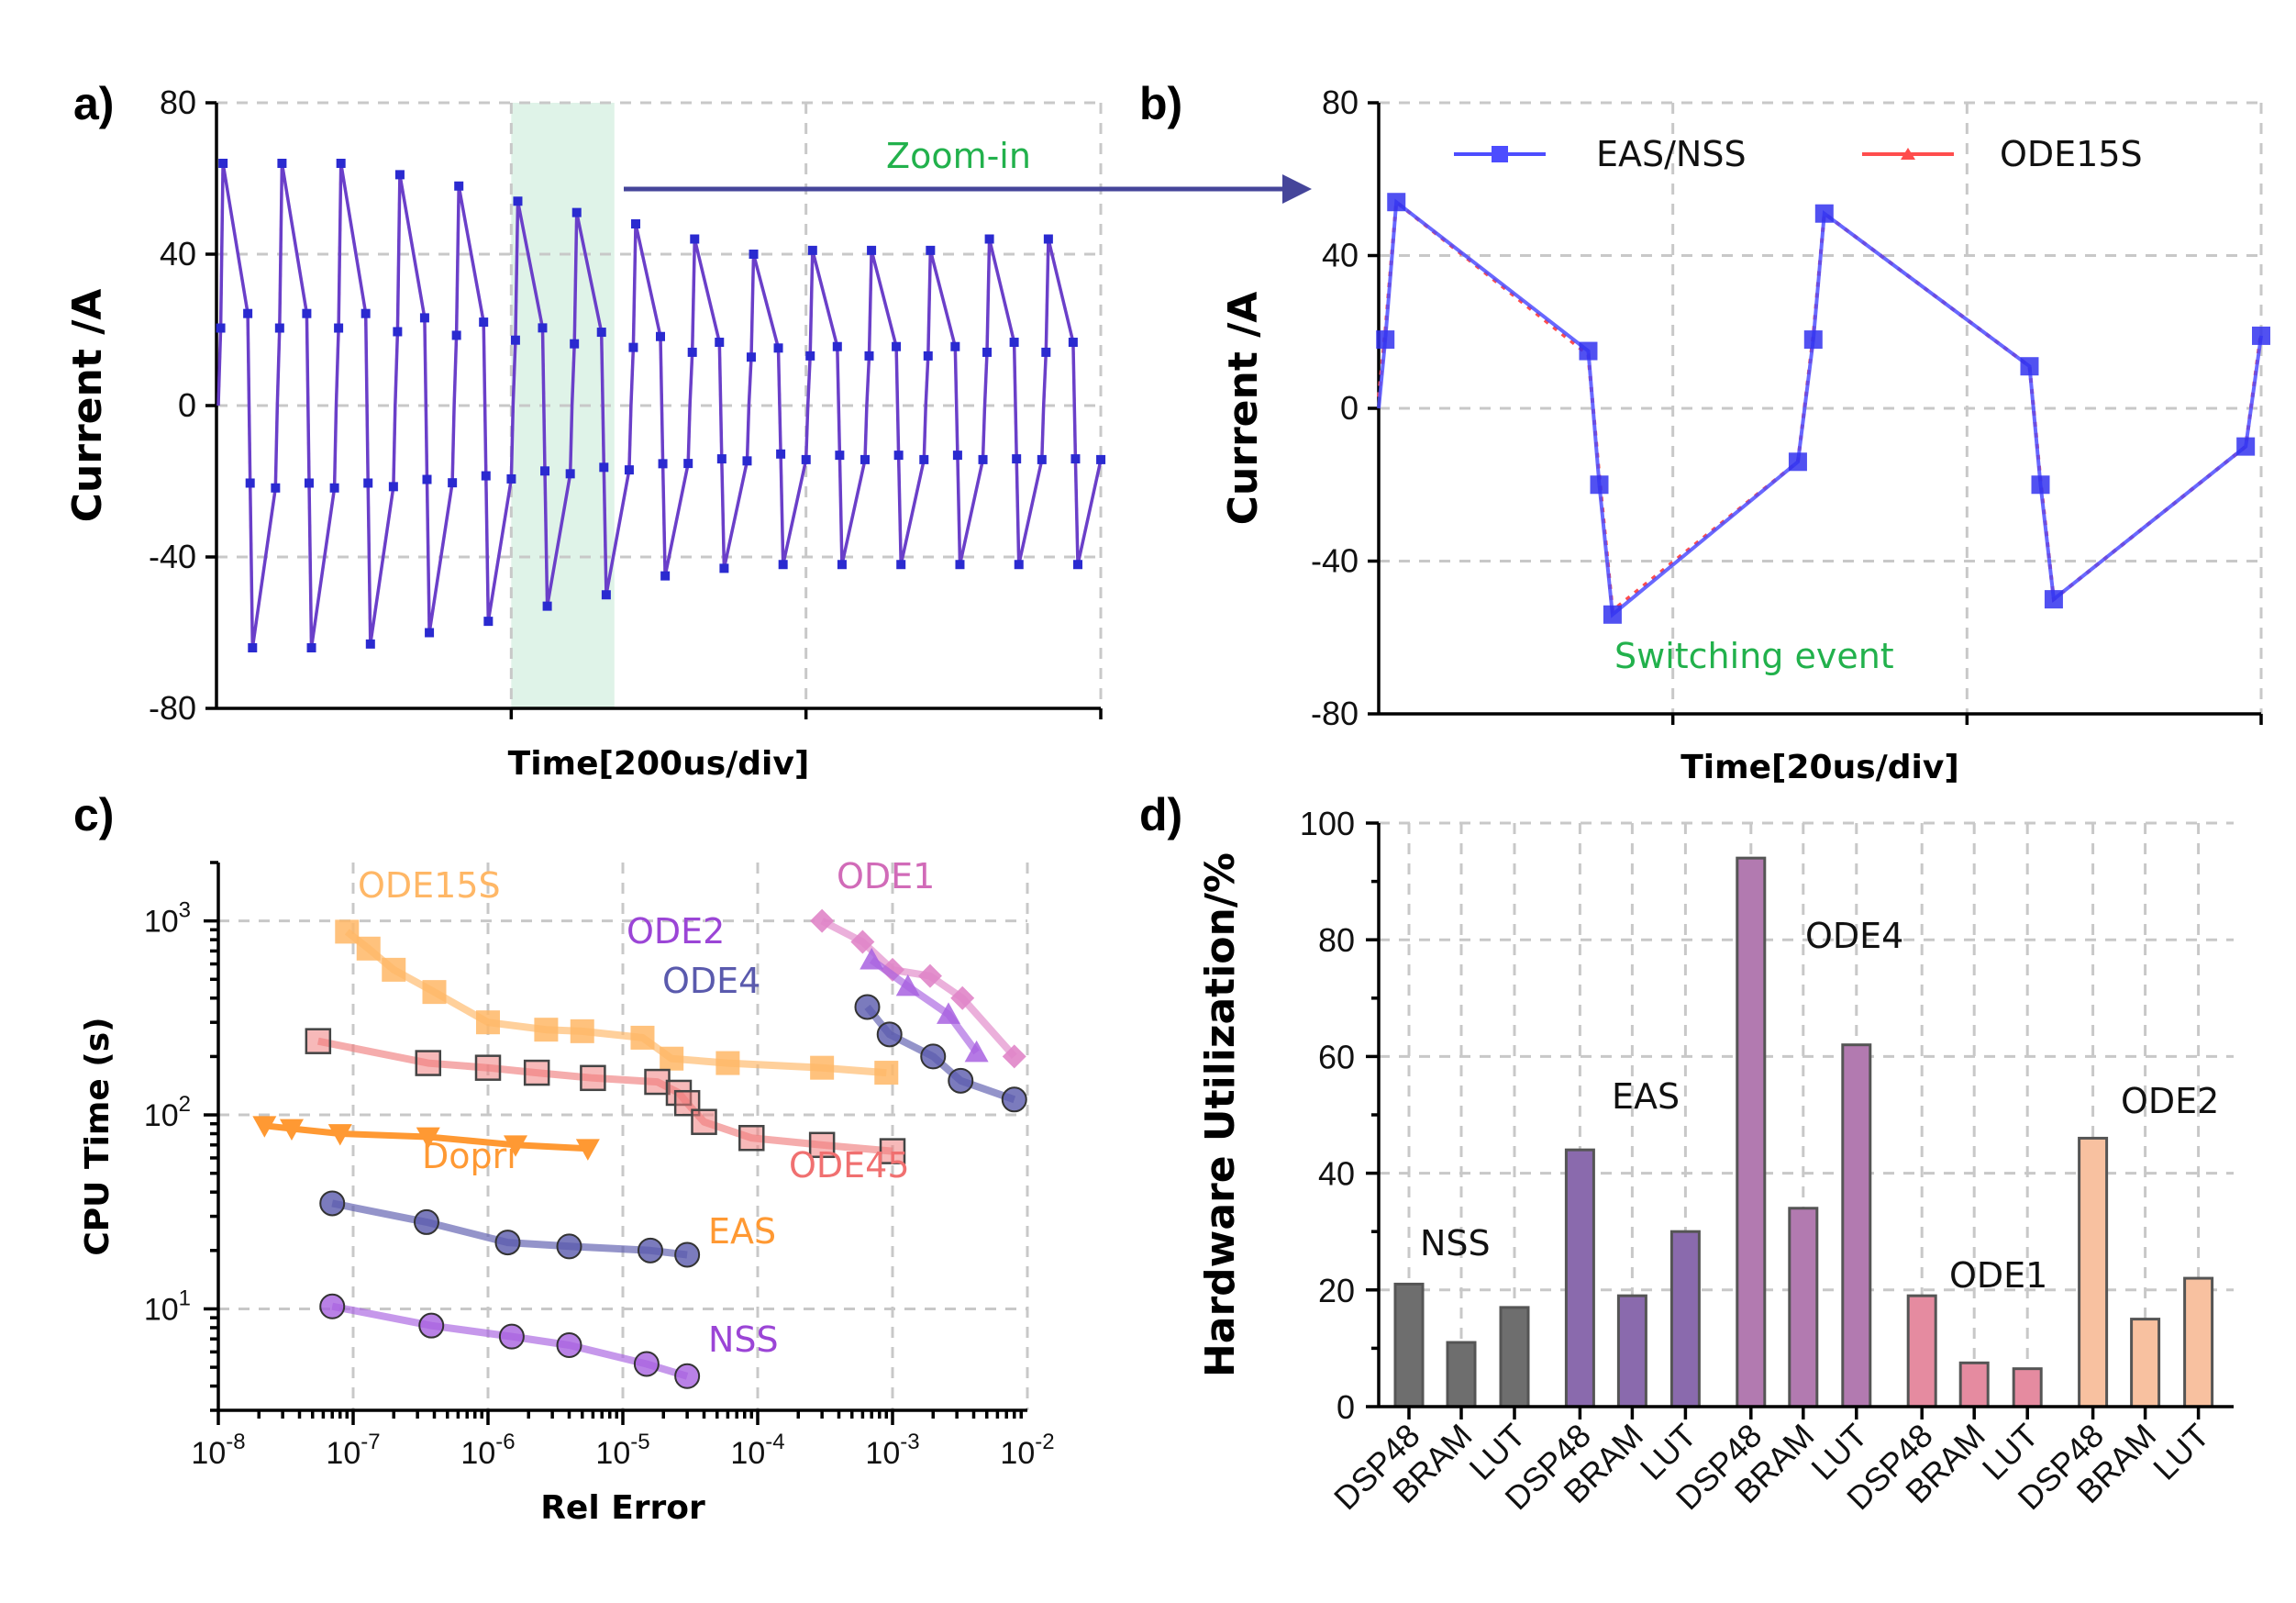 This screenshot has height=1603, width=2296. Describe the element at coordinates (622, 1450) in the screenshot. I see `c-xtick-label: 10⁻⁵` at that location.